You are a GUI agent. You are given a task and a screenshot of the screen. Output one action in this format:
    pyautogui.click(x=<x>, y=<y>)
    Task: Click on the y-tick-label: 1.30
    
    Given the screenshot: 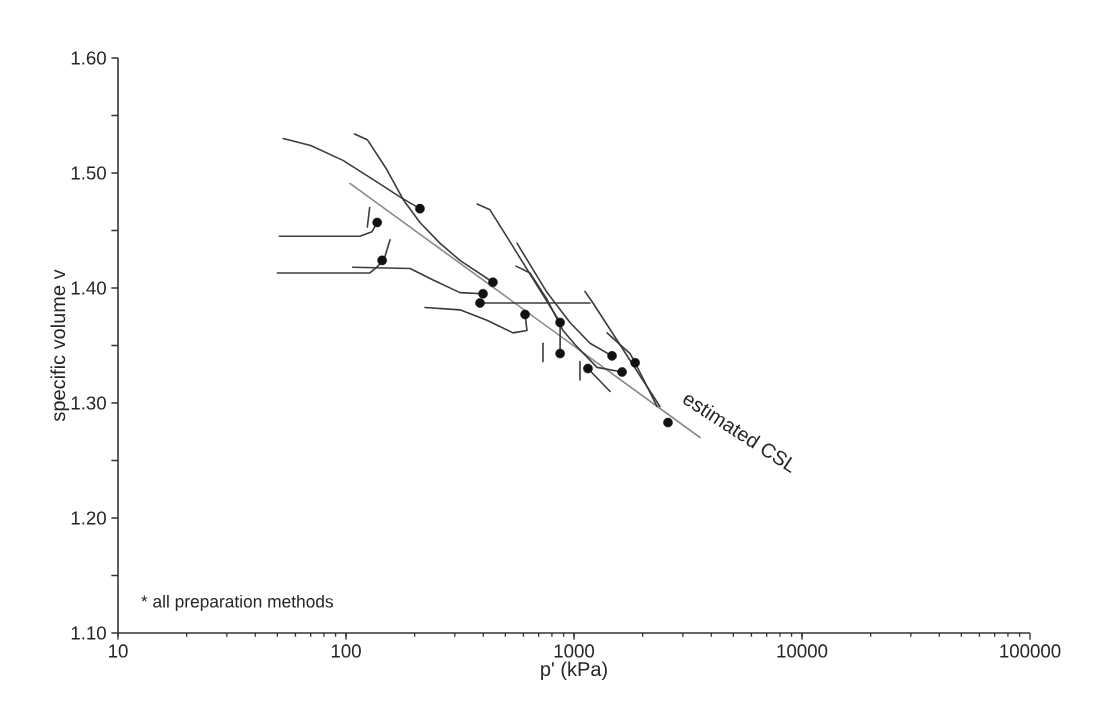 What is the action you would take?
    pyautogui.click(x=88, y=403)
    